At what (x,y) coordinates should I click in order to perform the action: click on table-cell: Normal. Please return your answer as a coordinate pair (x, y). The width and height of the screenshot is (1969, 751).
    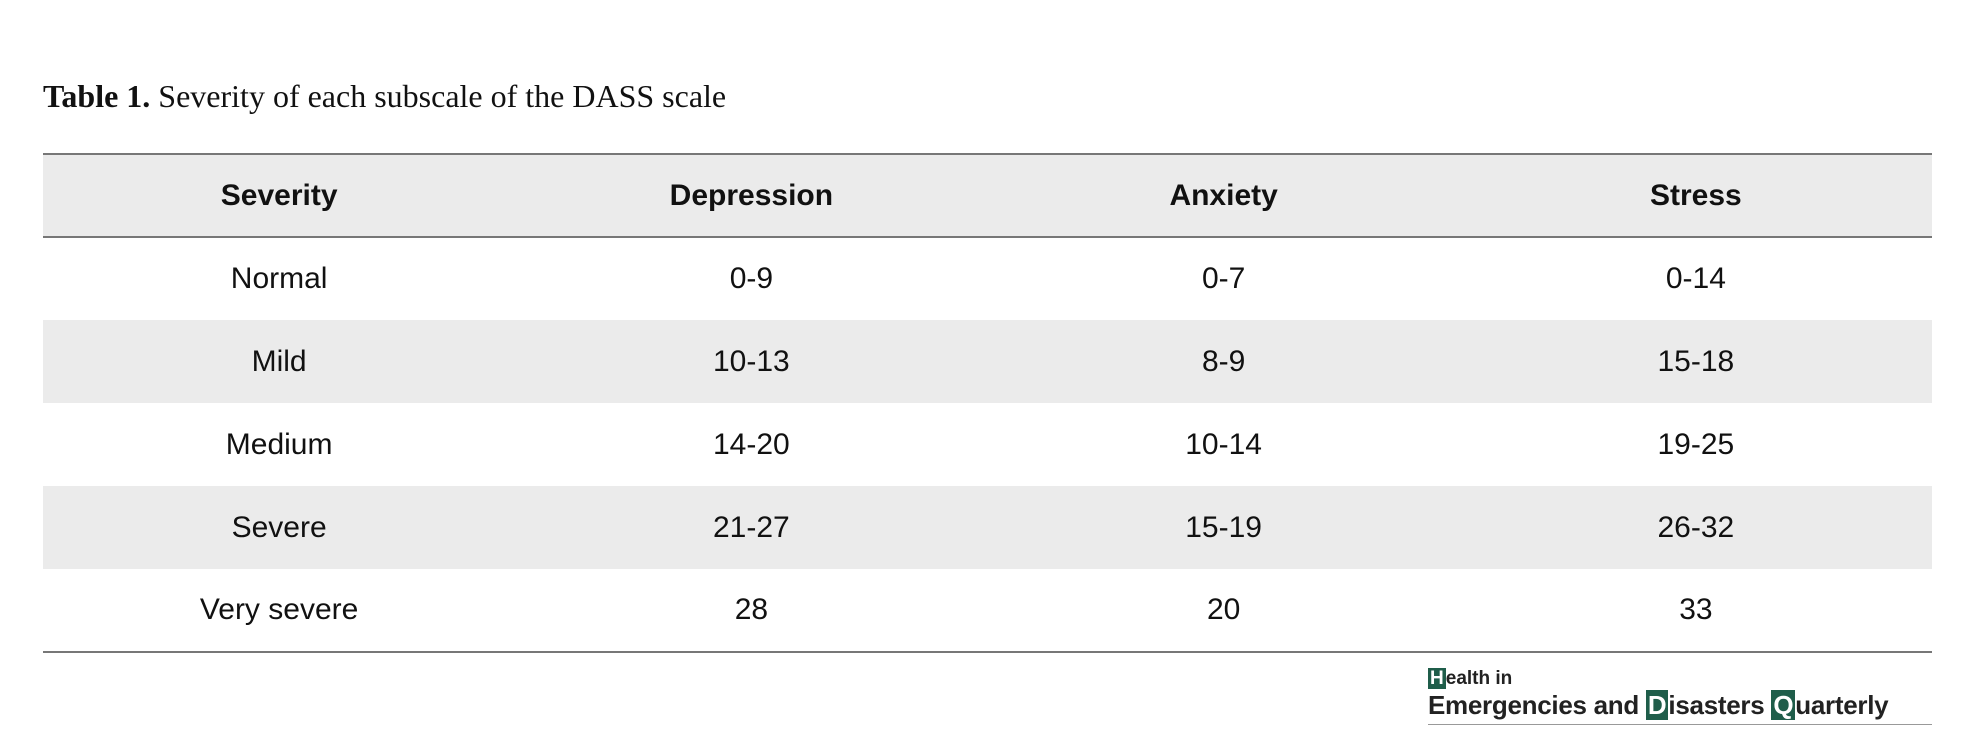
    Looking at the image, I should click on (279, 278).